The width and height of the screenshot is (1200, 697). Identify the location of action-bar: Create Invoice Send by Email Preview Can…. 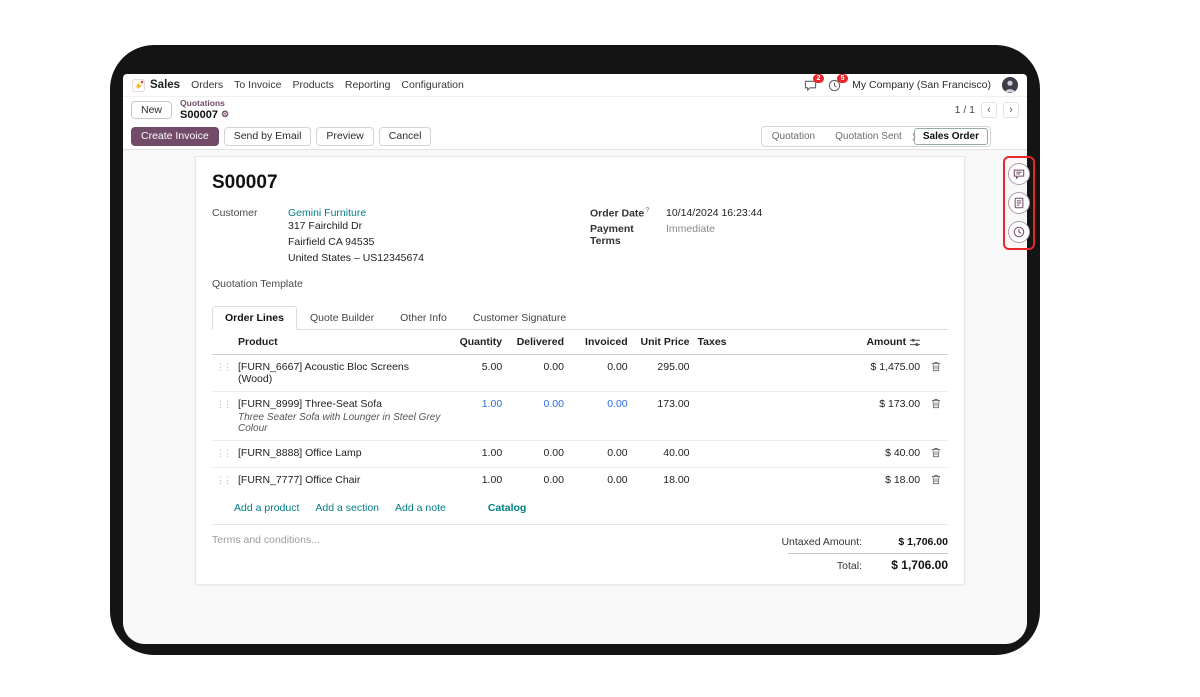
(575, 136).